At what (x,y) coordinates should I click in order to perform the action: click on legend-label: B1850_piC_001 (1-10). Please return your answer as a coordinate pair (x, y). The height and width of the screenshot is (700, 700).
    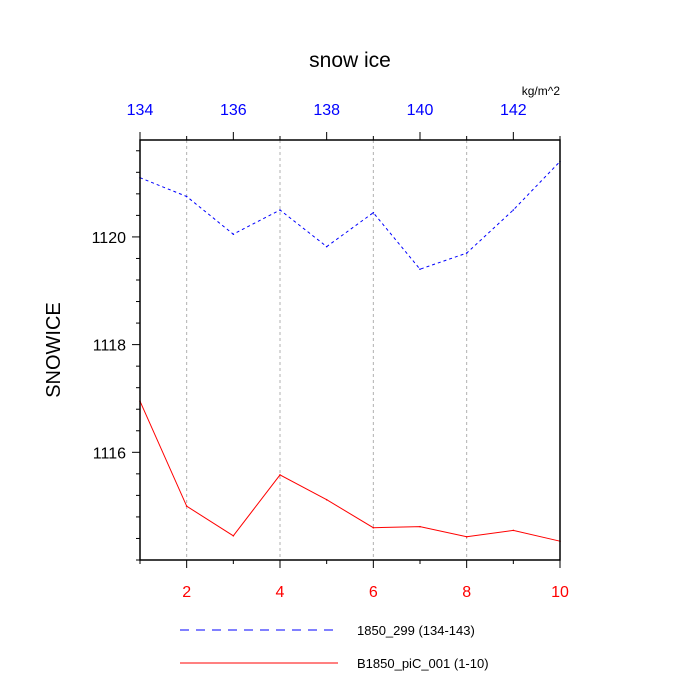
    Looking at the image, I should click on (423, 663).